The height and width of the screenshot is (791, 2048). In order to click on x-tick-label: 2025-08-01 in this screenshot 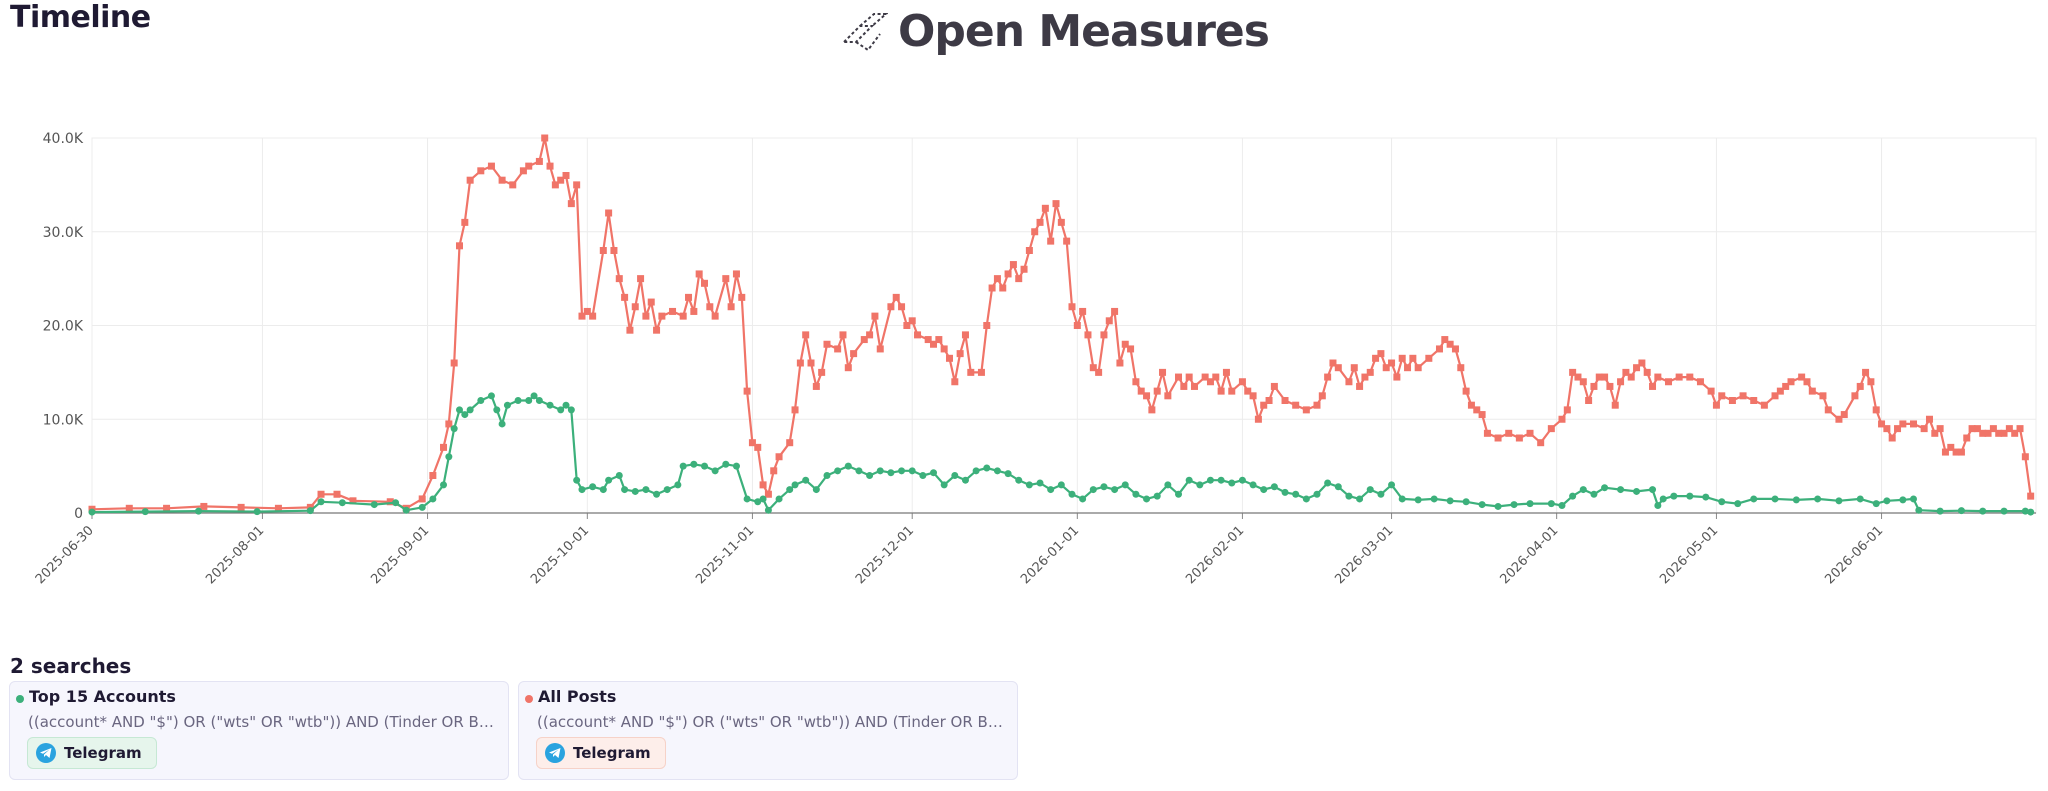, I will do `click(235, 555)`.